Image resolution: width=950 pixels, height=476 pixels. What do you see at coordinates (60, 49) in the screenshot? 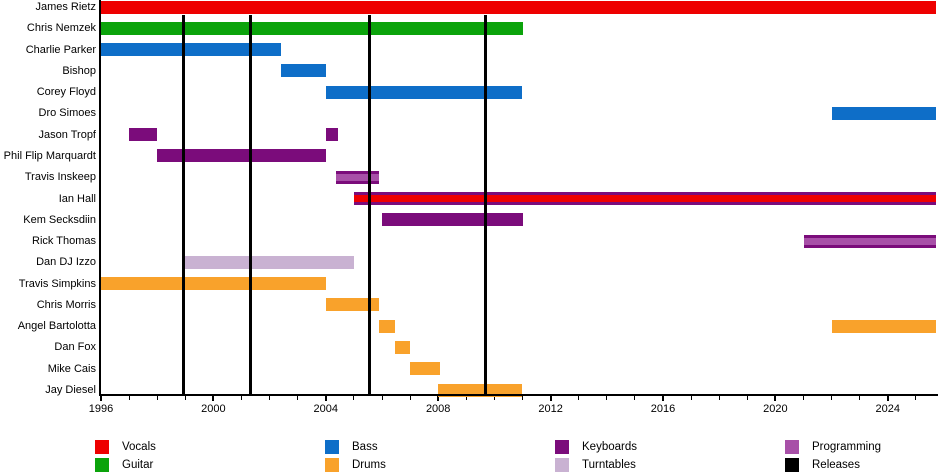
I see `row-label: Charlie Parker` at bounding box center [60, 49].